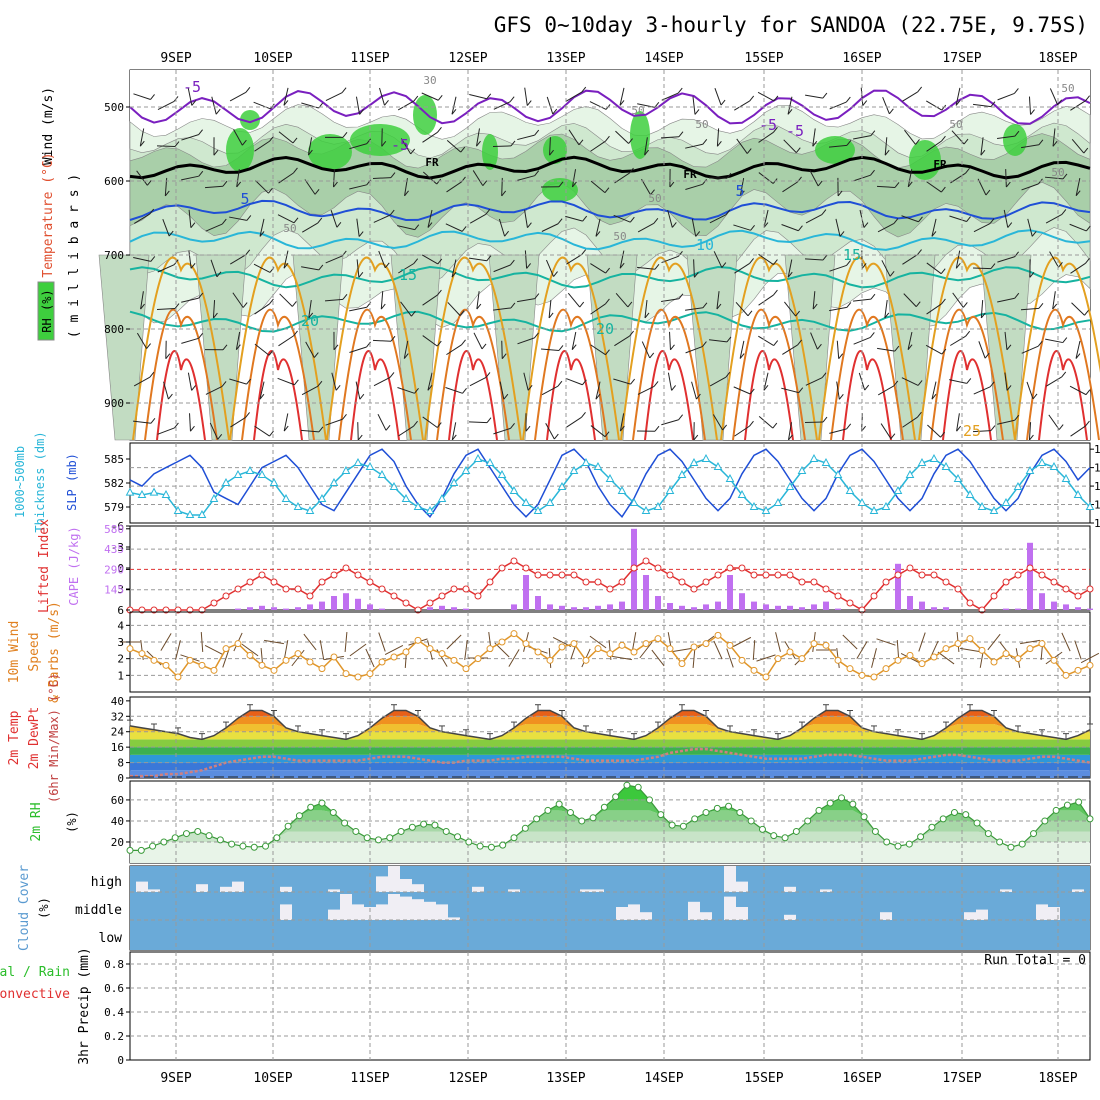 The height and width of the screenshot is (1100, 1100). What do you see at coordinates (610, 762) in the screenshot?
I see `dewpoint-line` at bounding box center [610, 762].